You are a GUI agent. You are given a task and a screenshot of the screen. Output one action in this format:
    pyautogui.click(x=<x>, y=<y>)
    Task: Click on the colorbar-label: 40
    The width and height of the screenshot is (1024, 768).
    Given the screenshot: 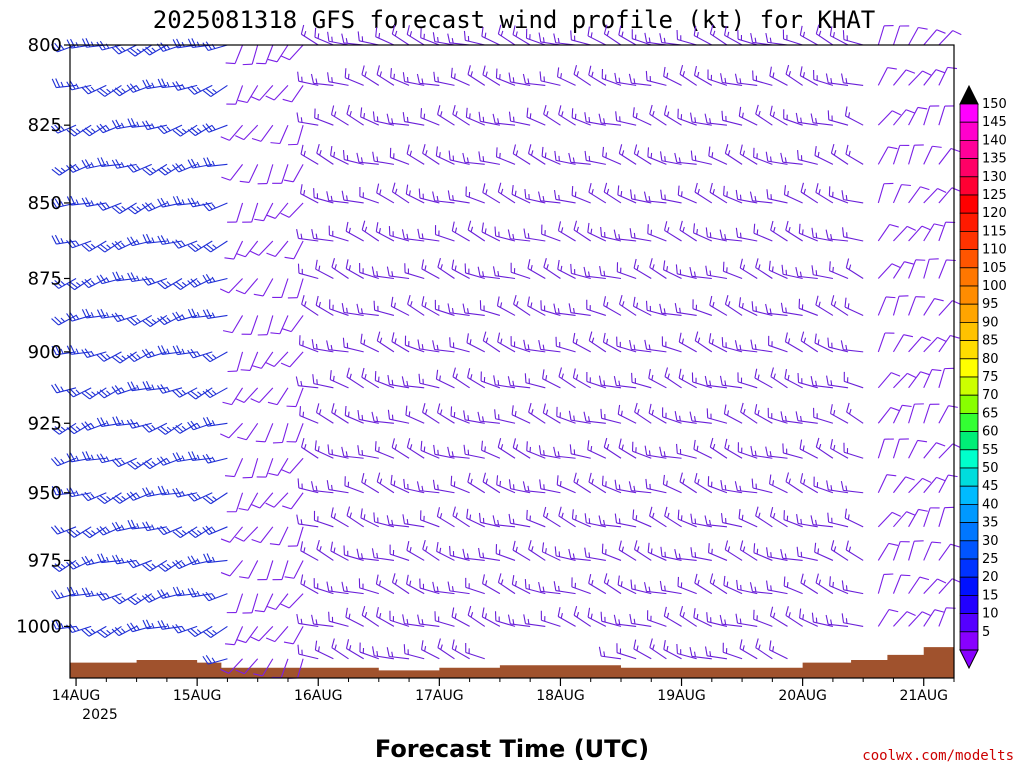 What is the action you would take?
    pyautogui.click(x=990, y=504)
    